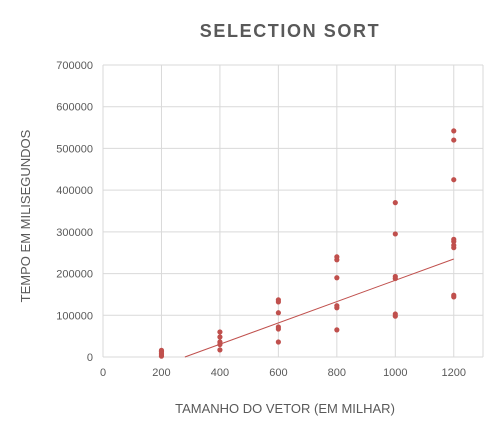  What do you see at coordinates (337, 373) in the screenshot?
I see `x-tick-label: 800` at bounding box center [337, 373].